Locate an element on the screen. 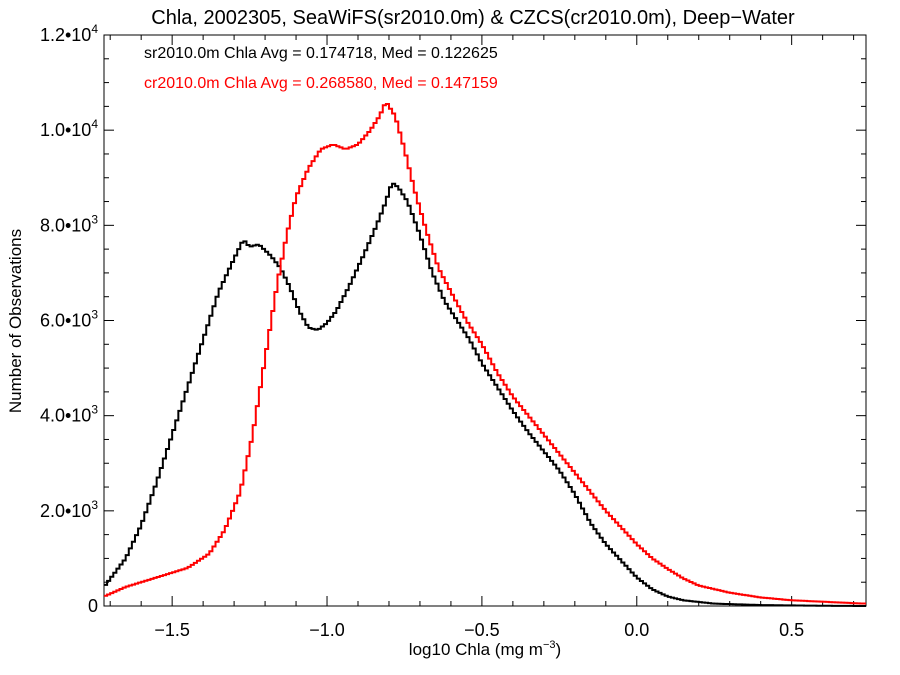 This screenshot has width=900, height=675. x-axis-title-close: ) is located at coordinates (559, 649).